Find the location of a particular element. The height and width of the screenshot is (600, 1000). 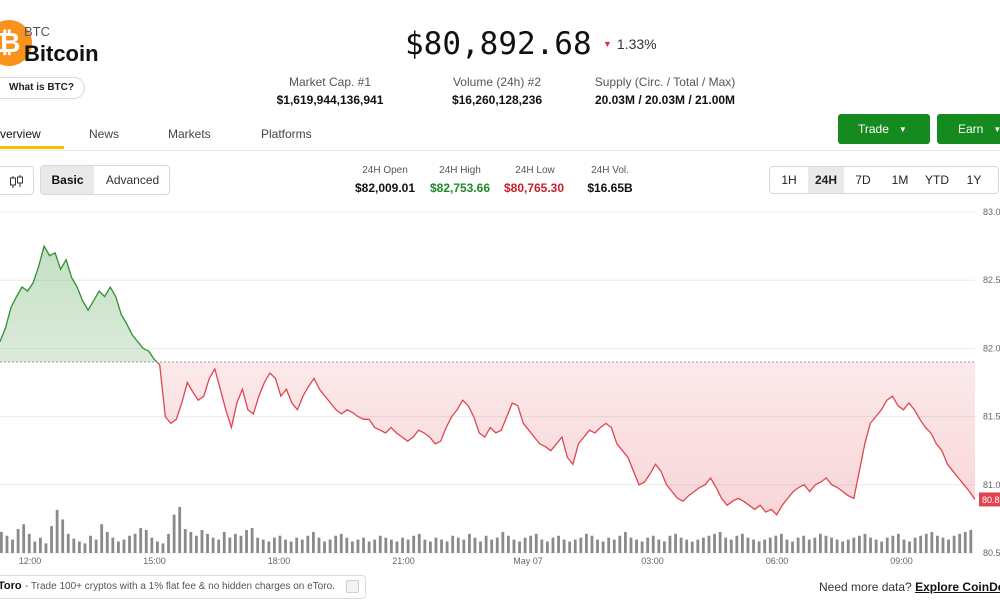

tab-overview: verview is located at coordinates (20, 134).